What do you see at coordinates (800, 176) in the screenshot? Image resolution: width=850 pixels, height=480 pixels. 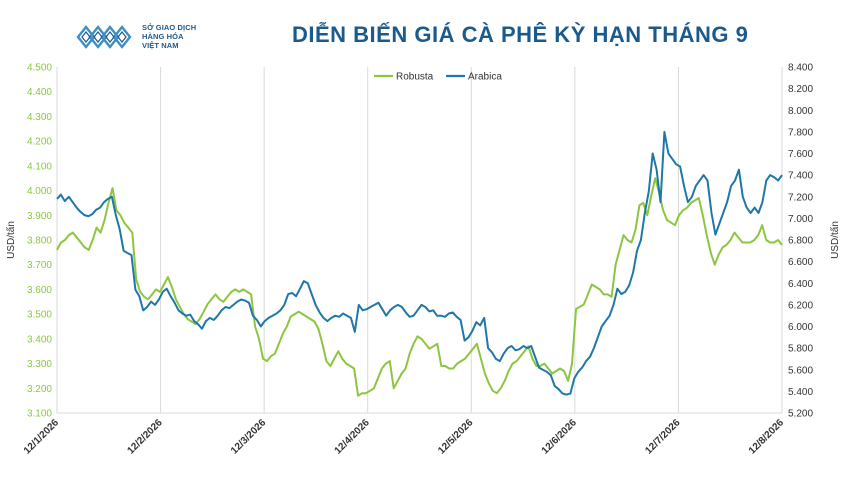 I see `right-y-tick-label: 7.400` at bounding box center [800, 176].